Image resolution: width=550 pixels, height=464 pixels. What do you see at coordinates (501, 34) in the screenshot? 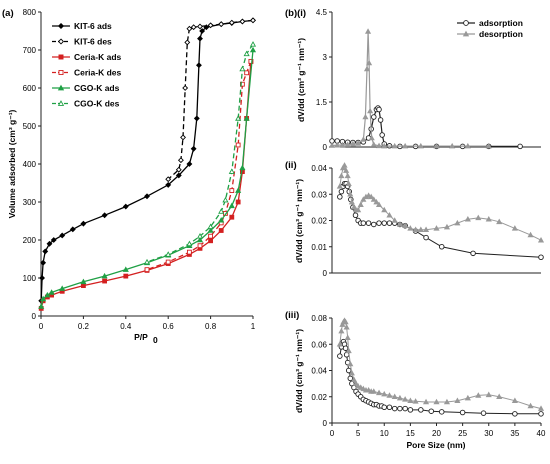
I see `legend-label: desorption` at bounding box center [501, 34].